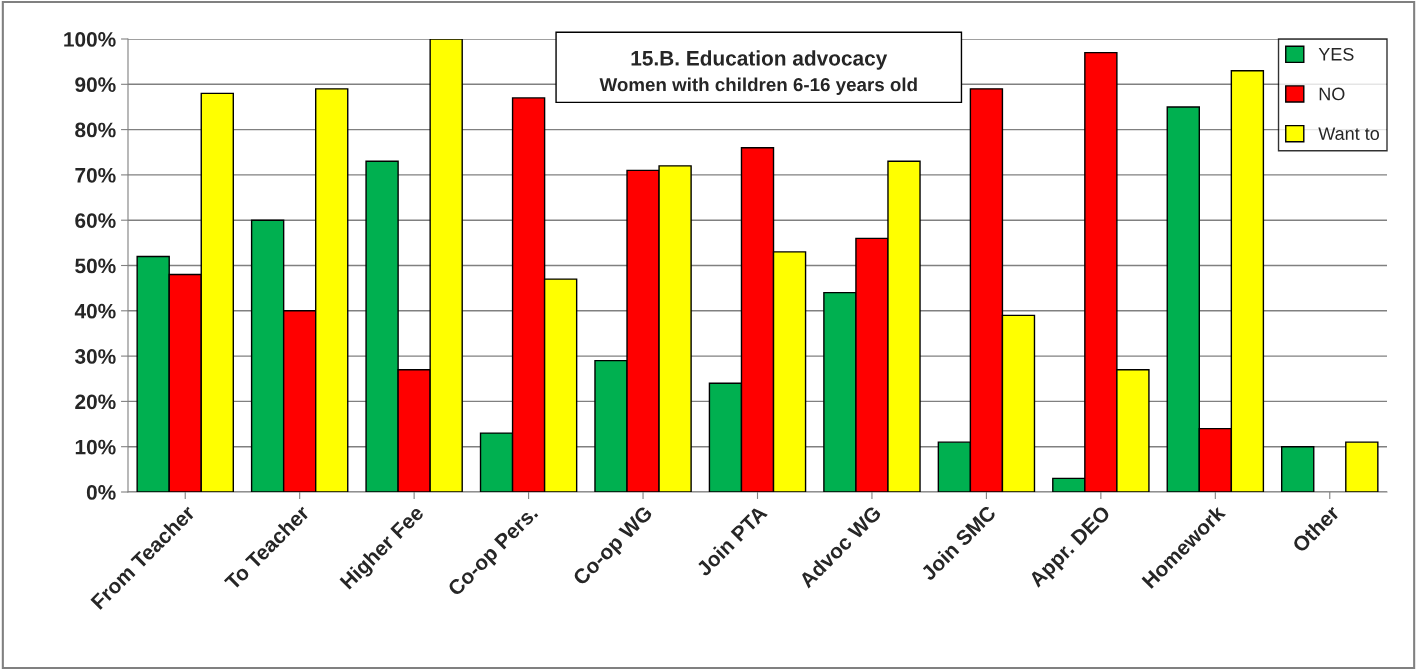 Image resolution: width=1417 pixels, height=670 pixels. What do you see at coordinates (95, 266) in the screenshot?
I see `y-tick-label: 50%` at bounding box center [95, 266].